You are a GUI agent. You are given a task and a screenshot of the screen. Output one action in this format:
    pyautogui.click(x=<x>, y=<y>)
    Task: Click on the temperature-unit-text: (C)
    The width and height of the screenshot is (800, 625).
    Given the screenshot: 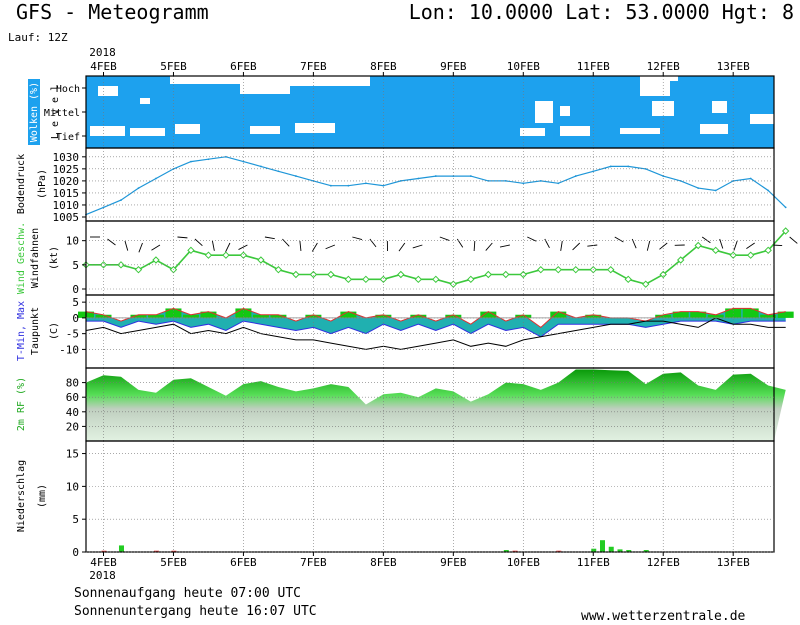 What is the action you would take?
    pyautogui.click(x=54, y=331)
    